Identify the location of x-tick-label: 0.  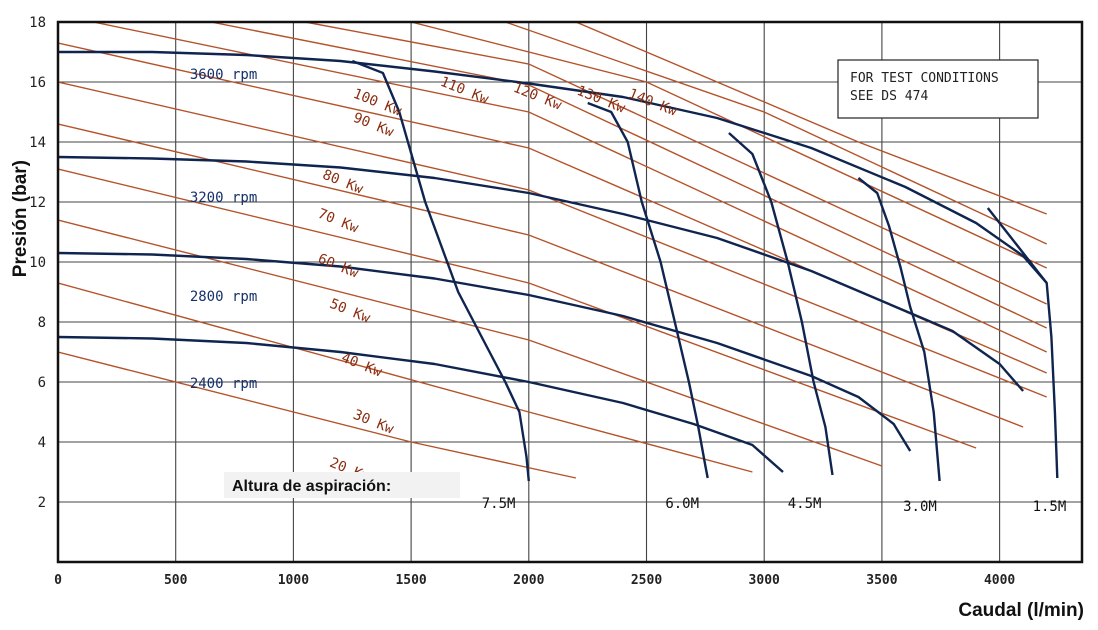
(58, 580).